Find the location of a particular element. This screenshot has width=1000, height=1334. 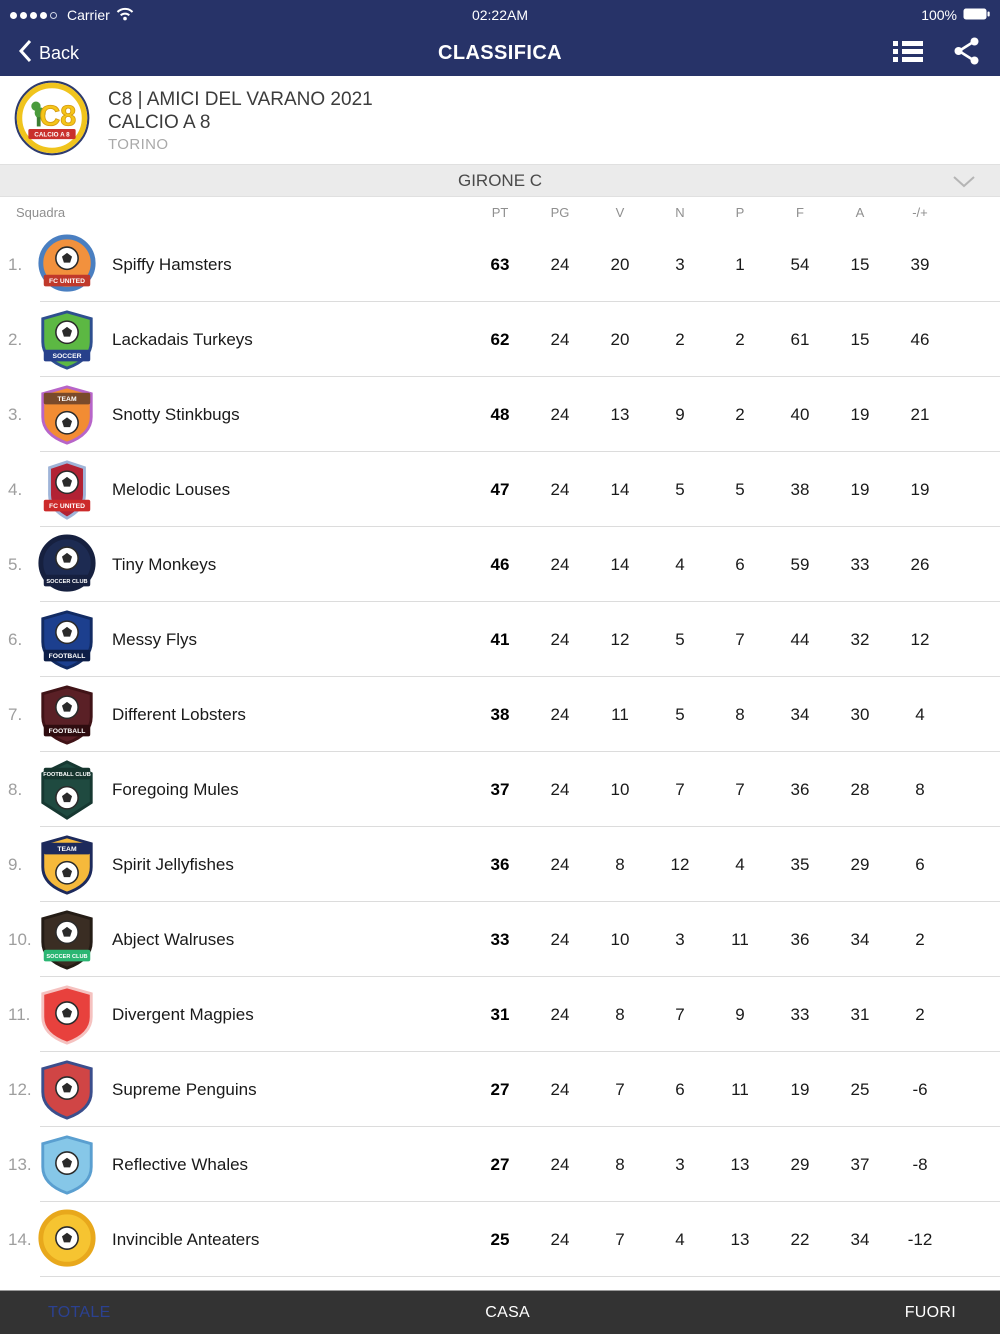

row-rank: 12. is located at coordinates (20, 1089).